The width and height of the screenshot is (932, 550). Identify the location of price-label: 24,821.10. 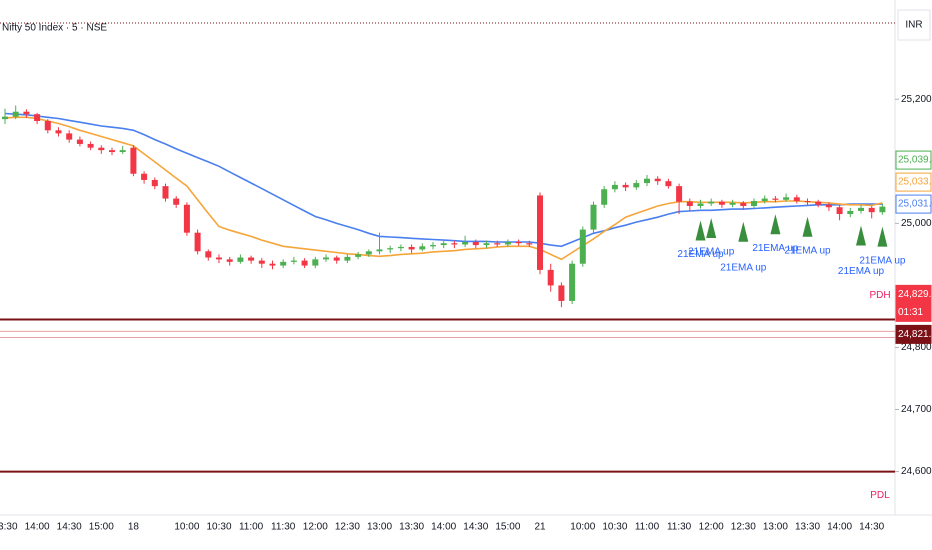
(915, 334).